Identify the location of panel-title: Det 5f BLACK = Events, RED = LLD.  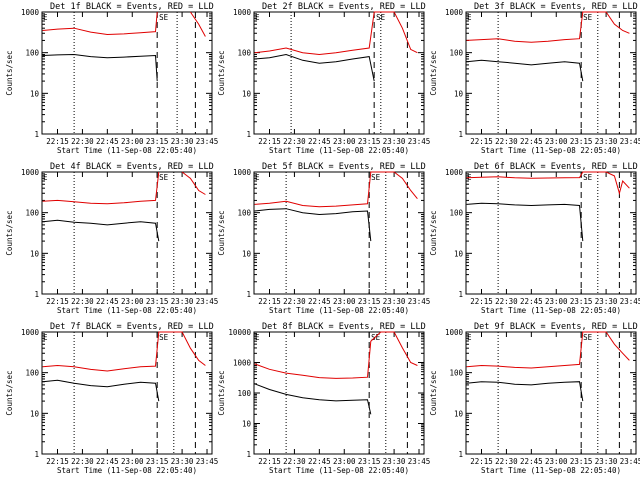
(344, 167).